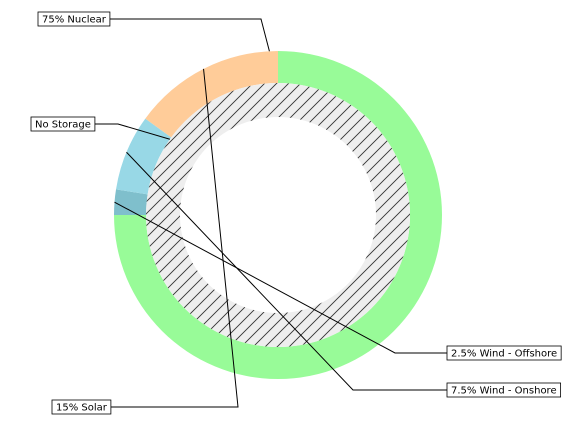  I want to click on label-box-7-5-wind-onshore, so click(504, 390).